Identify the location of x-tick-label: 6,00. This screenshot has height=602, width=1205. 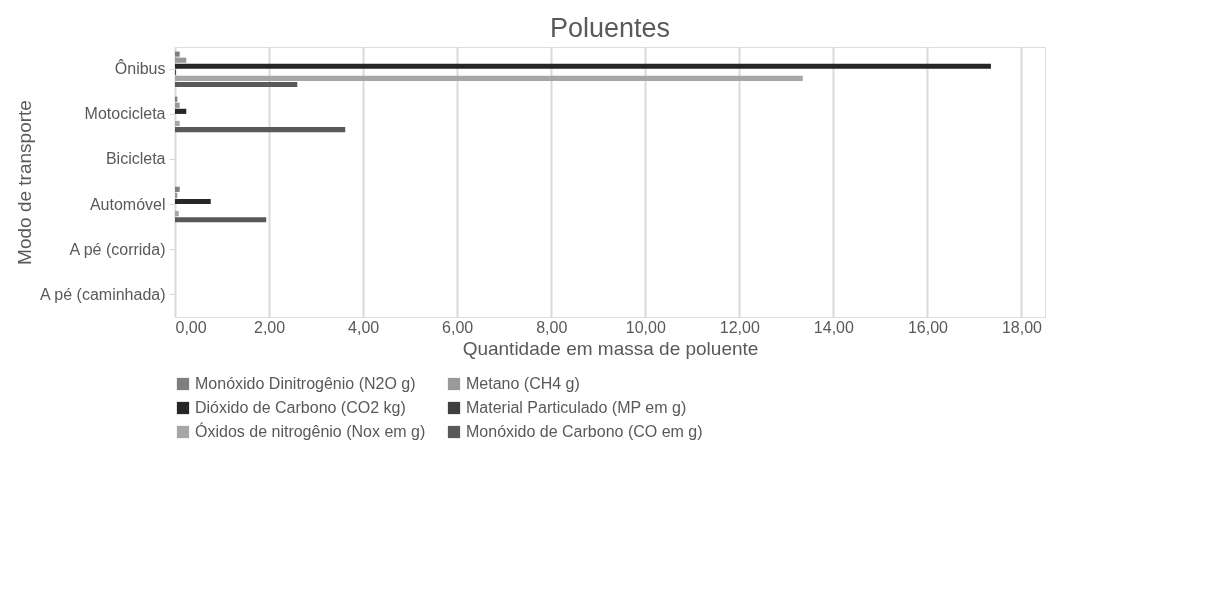
(458, 327).